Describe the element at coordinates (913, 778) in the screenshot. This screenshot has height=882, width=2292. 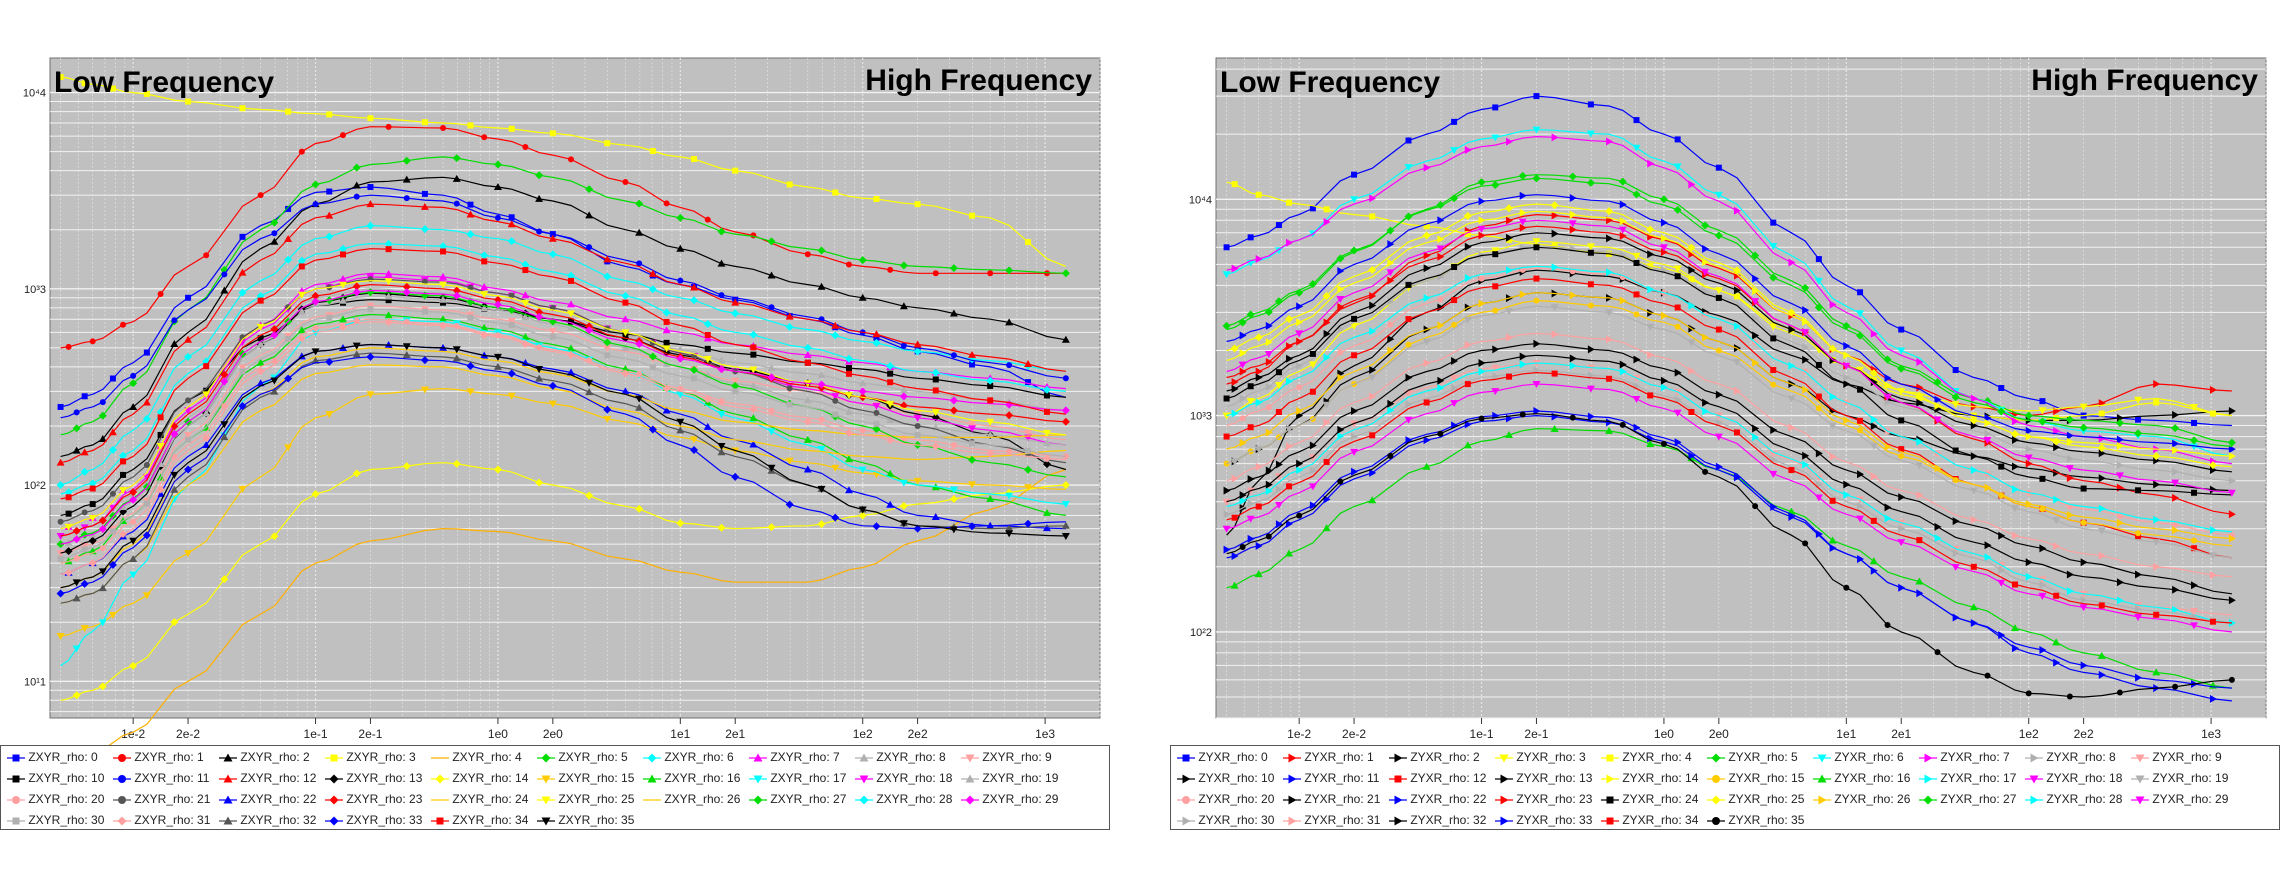
I see `legend-label: ZXYR_rho: 18` at that location.